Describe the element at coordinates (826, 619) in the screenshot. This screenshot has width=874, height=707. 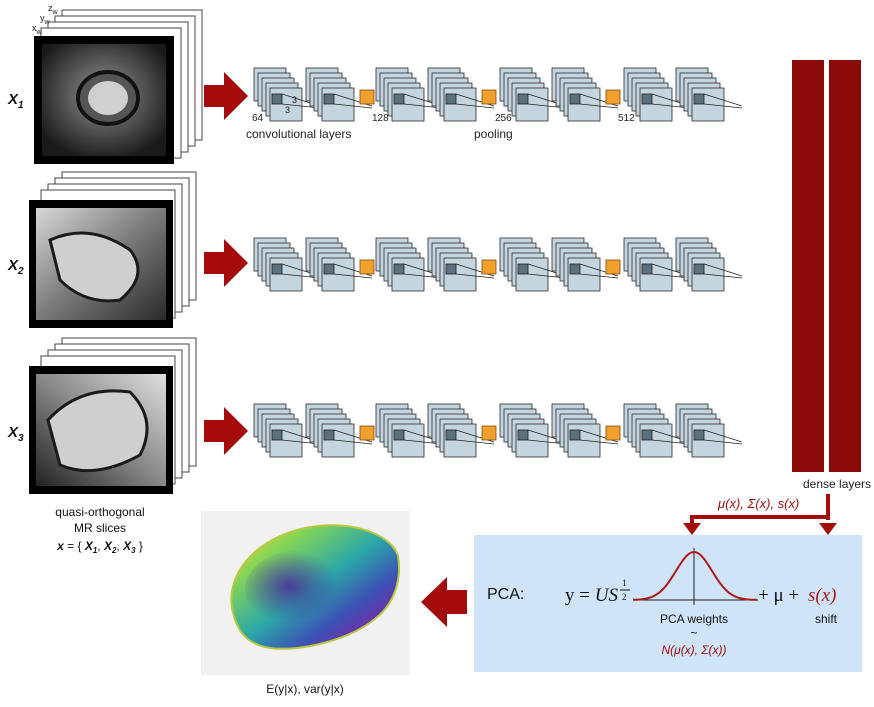
I see `shift-label: shift` at that location.